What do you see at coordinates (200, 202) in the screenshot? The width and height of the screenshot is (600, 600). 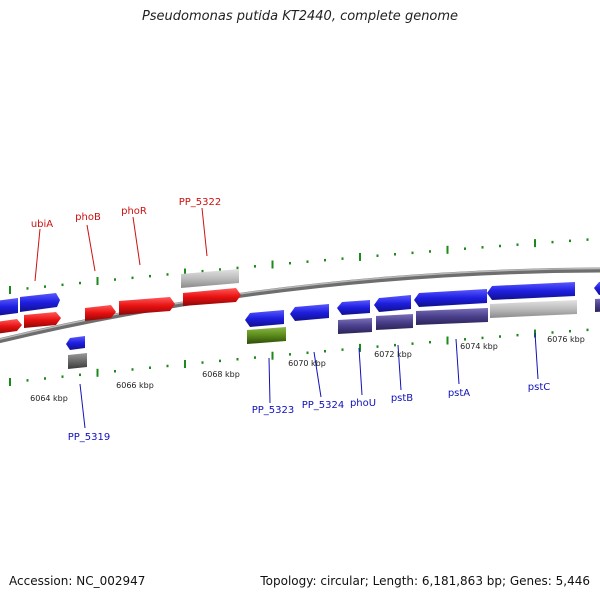 I see `gene-label-pp5322: PP_5322` at bounding box center [200, 202].